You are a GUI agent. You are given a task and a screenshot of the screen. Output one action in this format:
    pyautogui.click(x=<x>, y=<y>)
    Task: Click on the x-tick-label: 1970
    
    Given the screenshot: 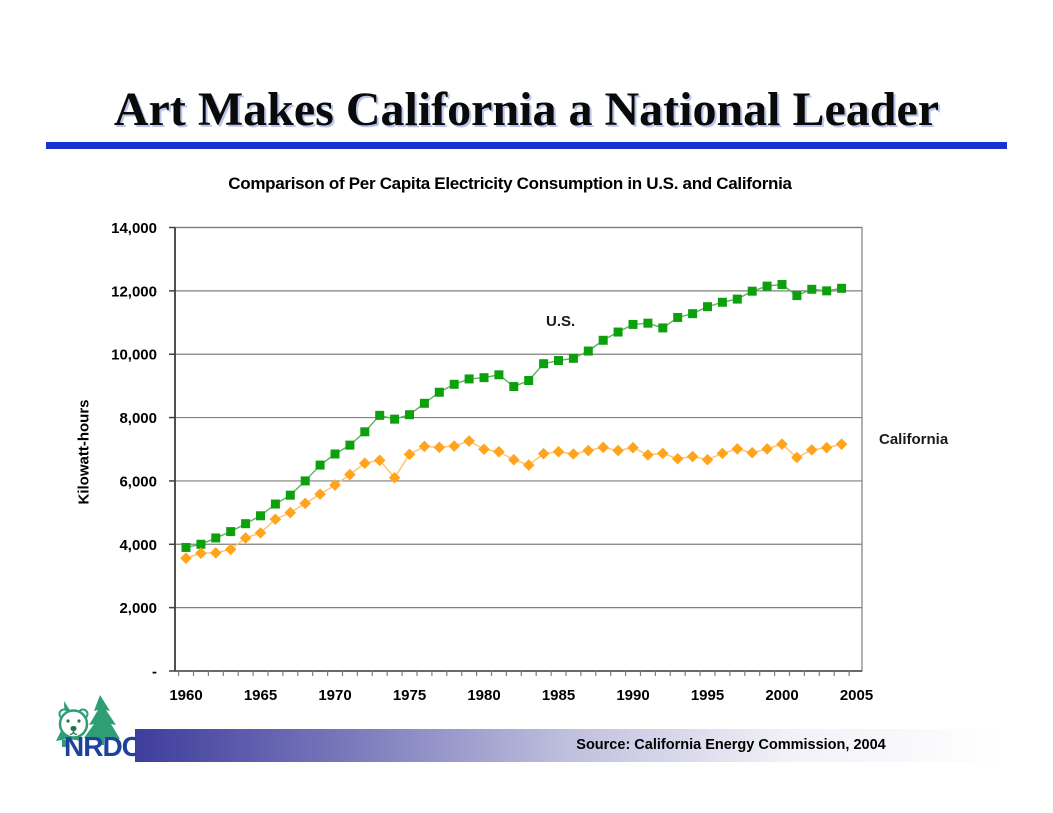 What is the action you would take?
    pyautogui.click(x=334, y=695)
    